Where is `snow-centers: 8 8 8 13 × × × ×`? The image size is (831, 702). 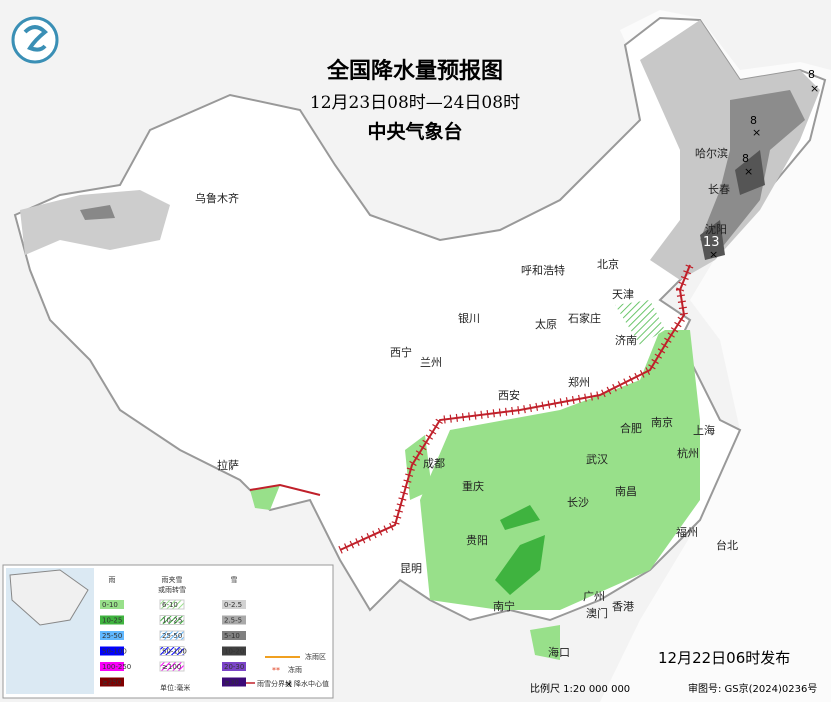 snow-centers: 8 8 8 13 × × × × is located at coordinates (761, 164).